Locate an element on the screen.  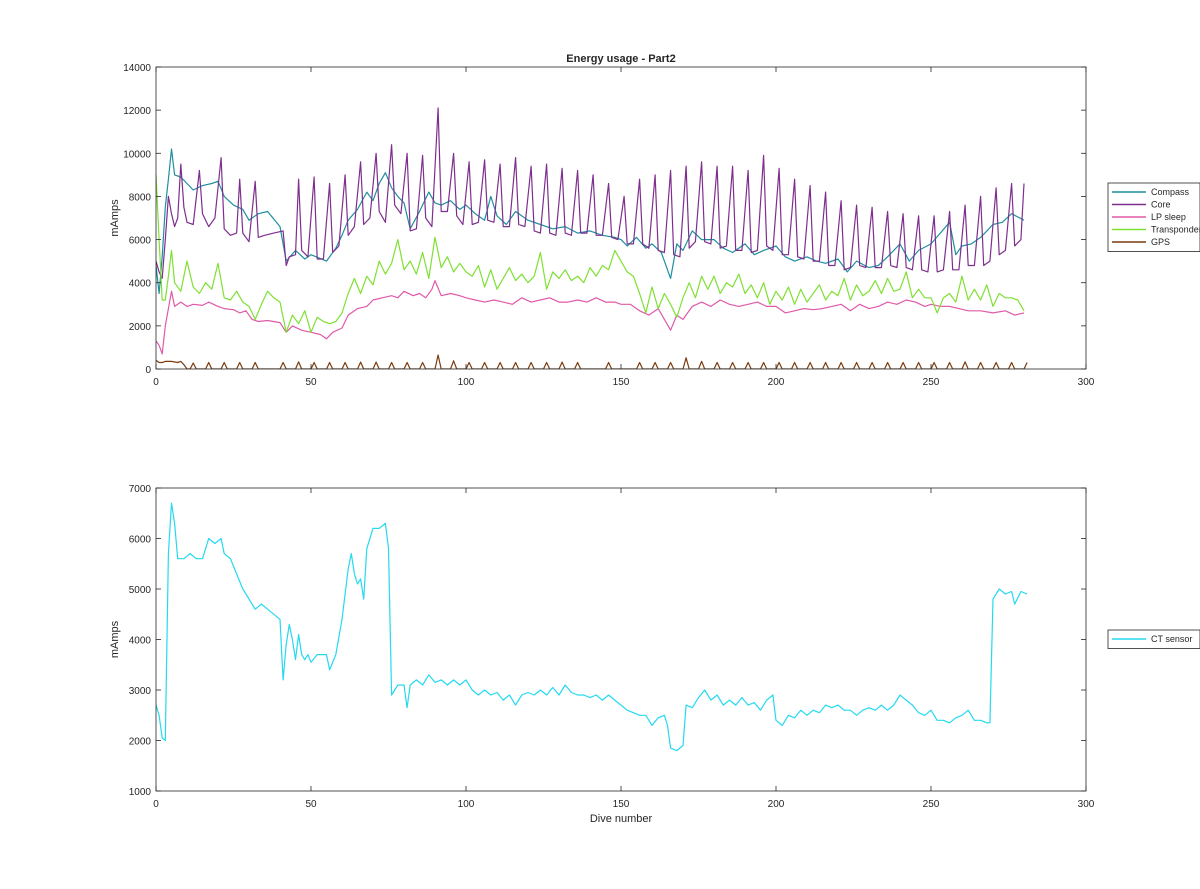
series-line-transponder is located at coordinates (590, 253).